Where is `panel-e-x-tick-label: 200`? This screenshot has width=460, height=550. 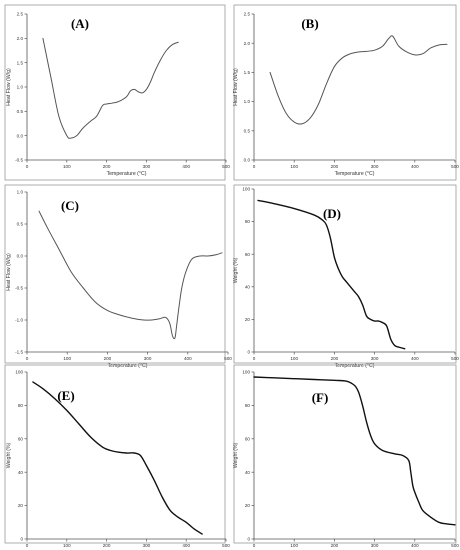
panel-e-x-tick-label: 200 is located at coordinates (107, 545).